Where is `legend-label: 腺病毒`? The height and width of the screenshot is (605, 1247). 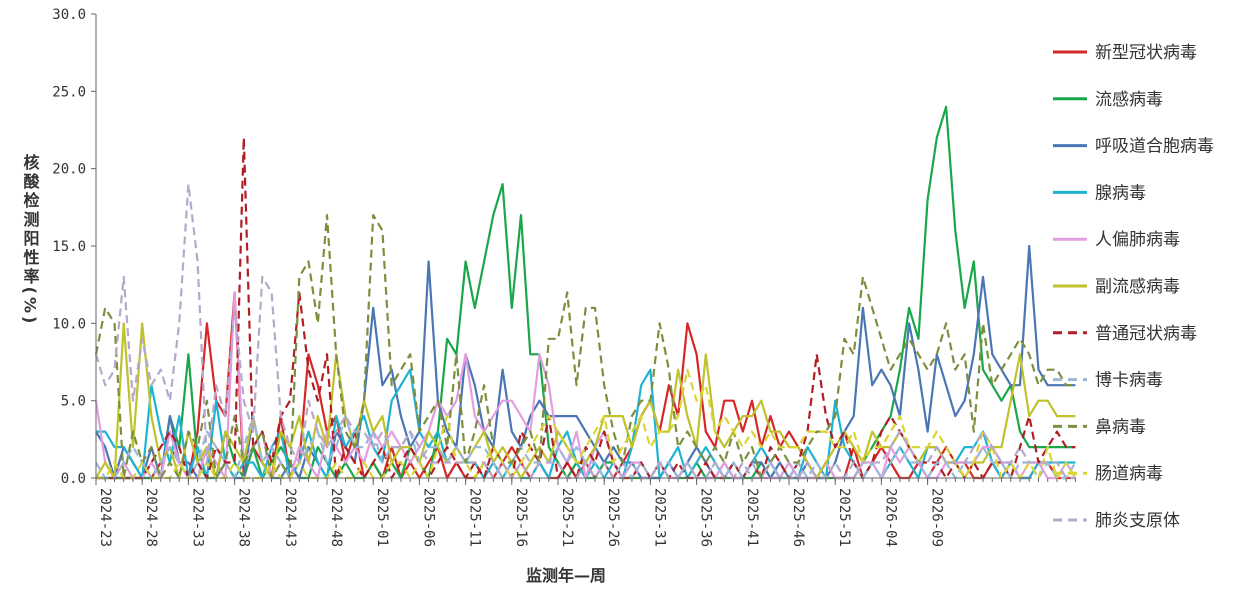
legend-label: 腺病毒 is located at coordinates (1120, 193).